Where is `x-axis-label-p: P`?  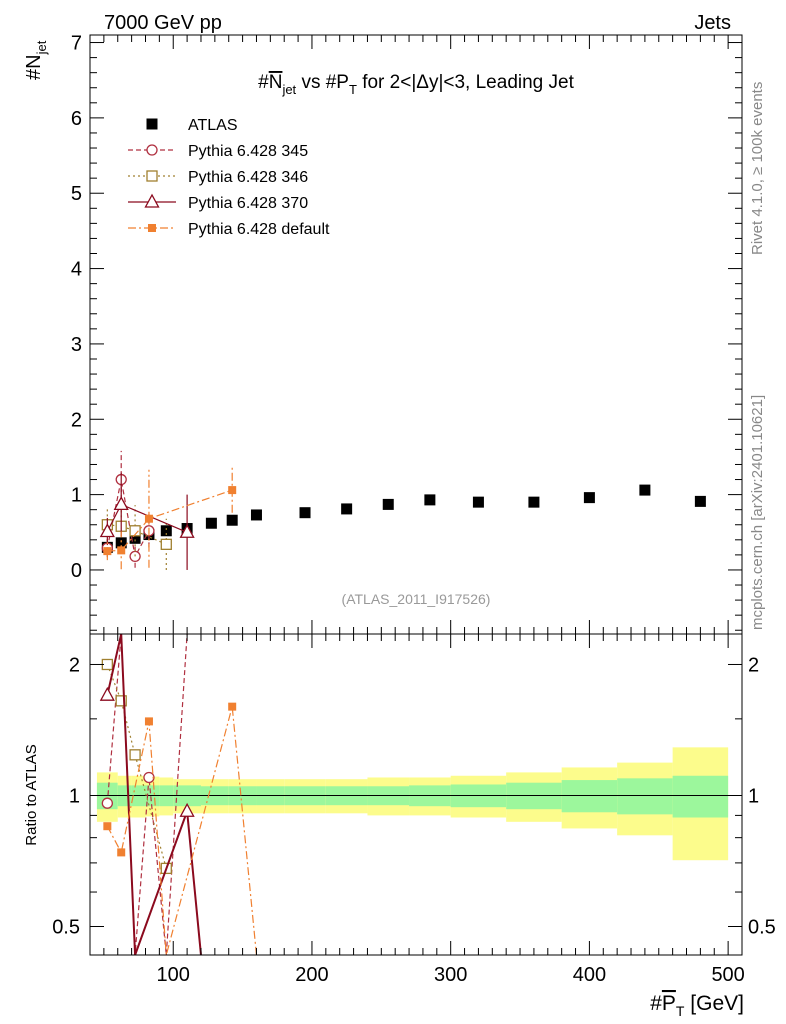 x-axis-label-p: P is located at coordinates (669, 1003).